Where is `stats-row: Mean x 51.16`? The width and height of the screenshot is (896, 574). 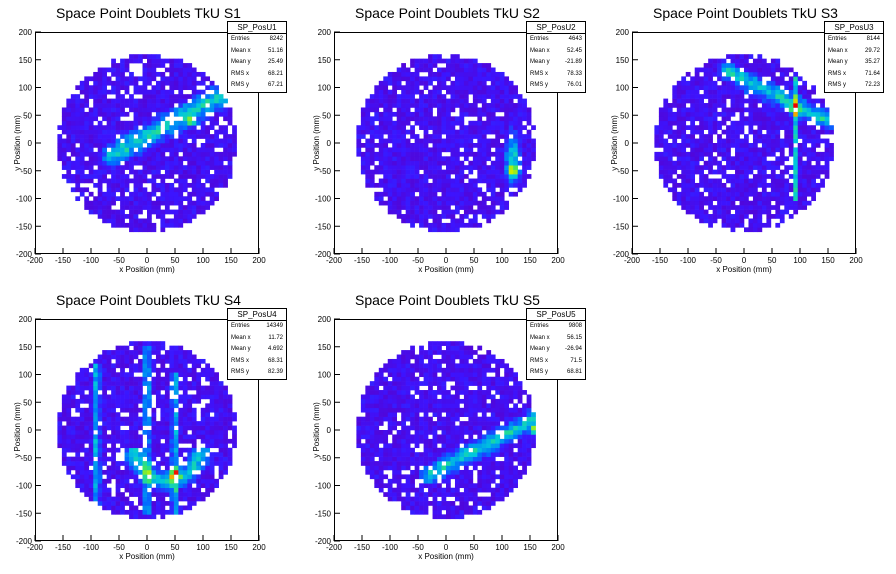 stats-row: Mean x 51.16 is located at coordinates (257, 52).